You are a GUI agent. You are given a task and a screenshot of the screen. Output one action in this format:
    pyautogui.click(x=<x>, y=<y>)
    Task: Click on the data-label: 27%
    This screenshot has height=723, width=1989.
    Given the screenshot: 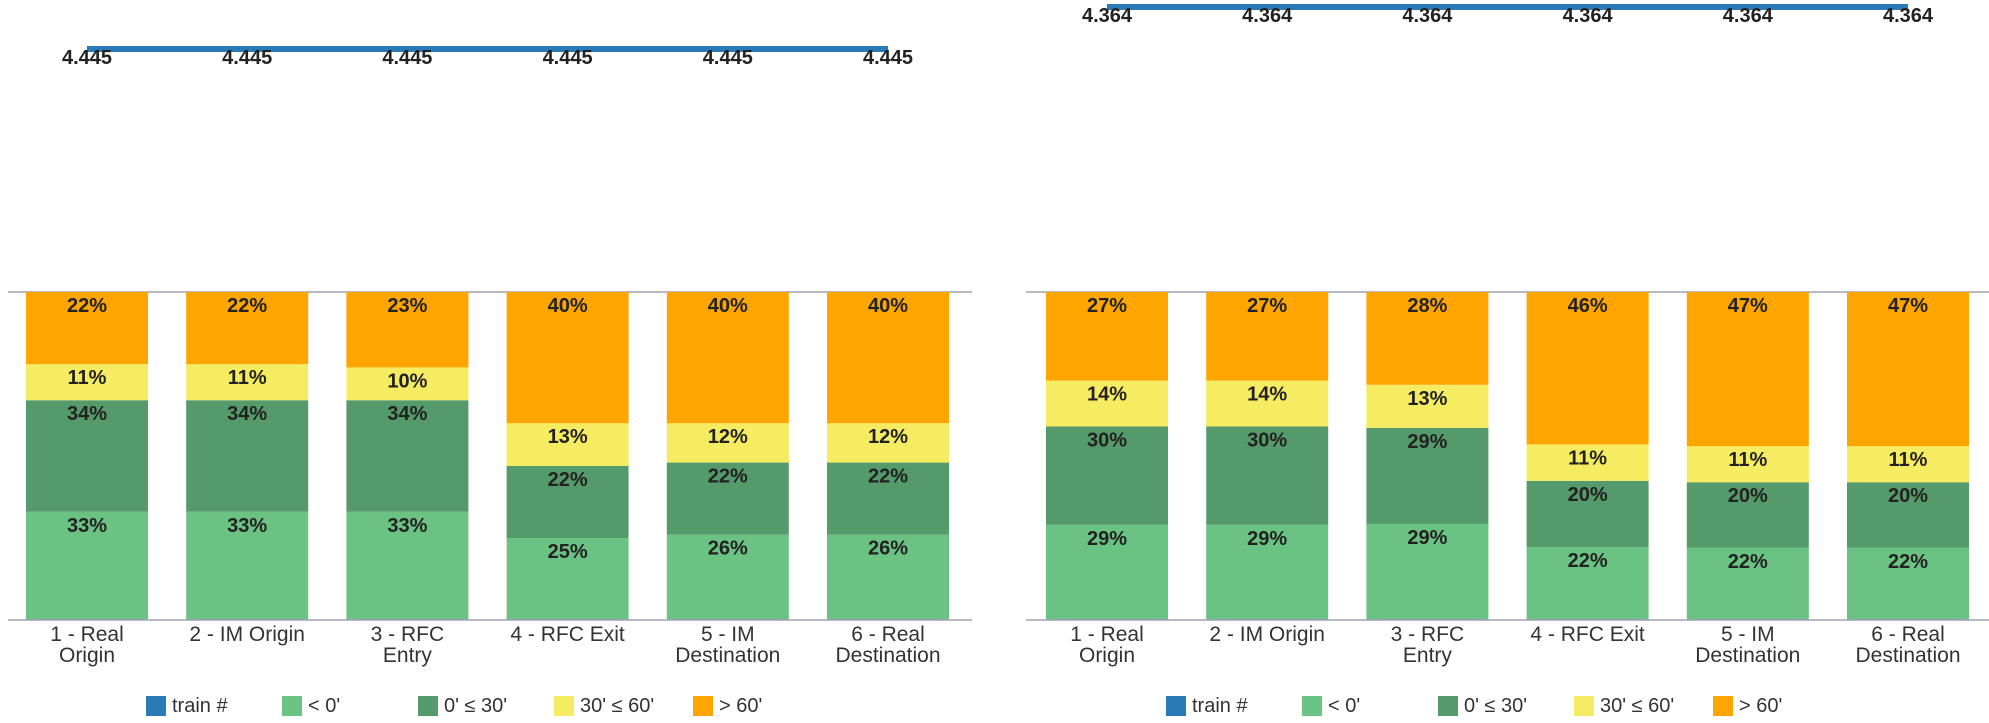 What is the action you would take?
    pyautogui.click(x=1107, y=306)
    